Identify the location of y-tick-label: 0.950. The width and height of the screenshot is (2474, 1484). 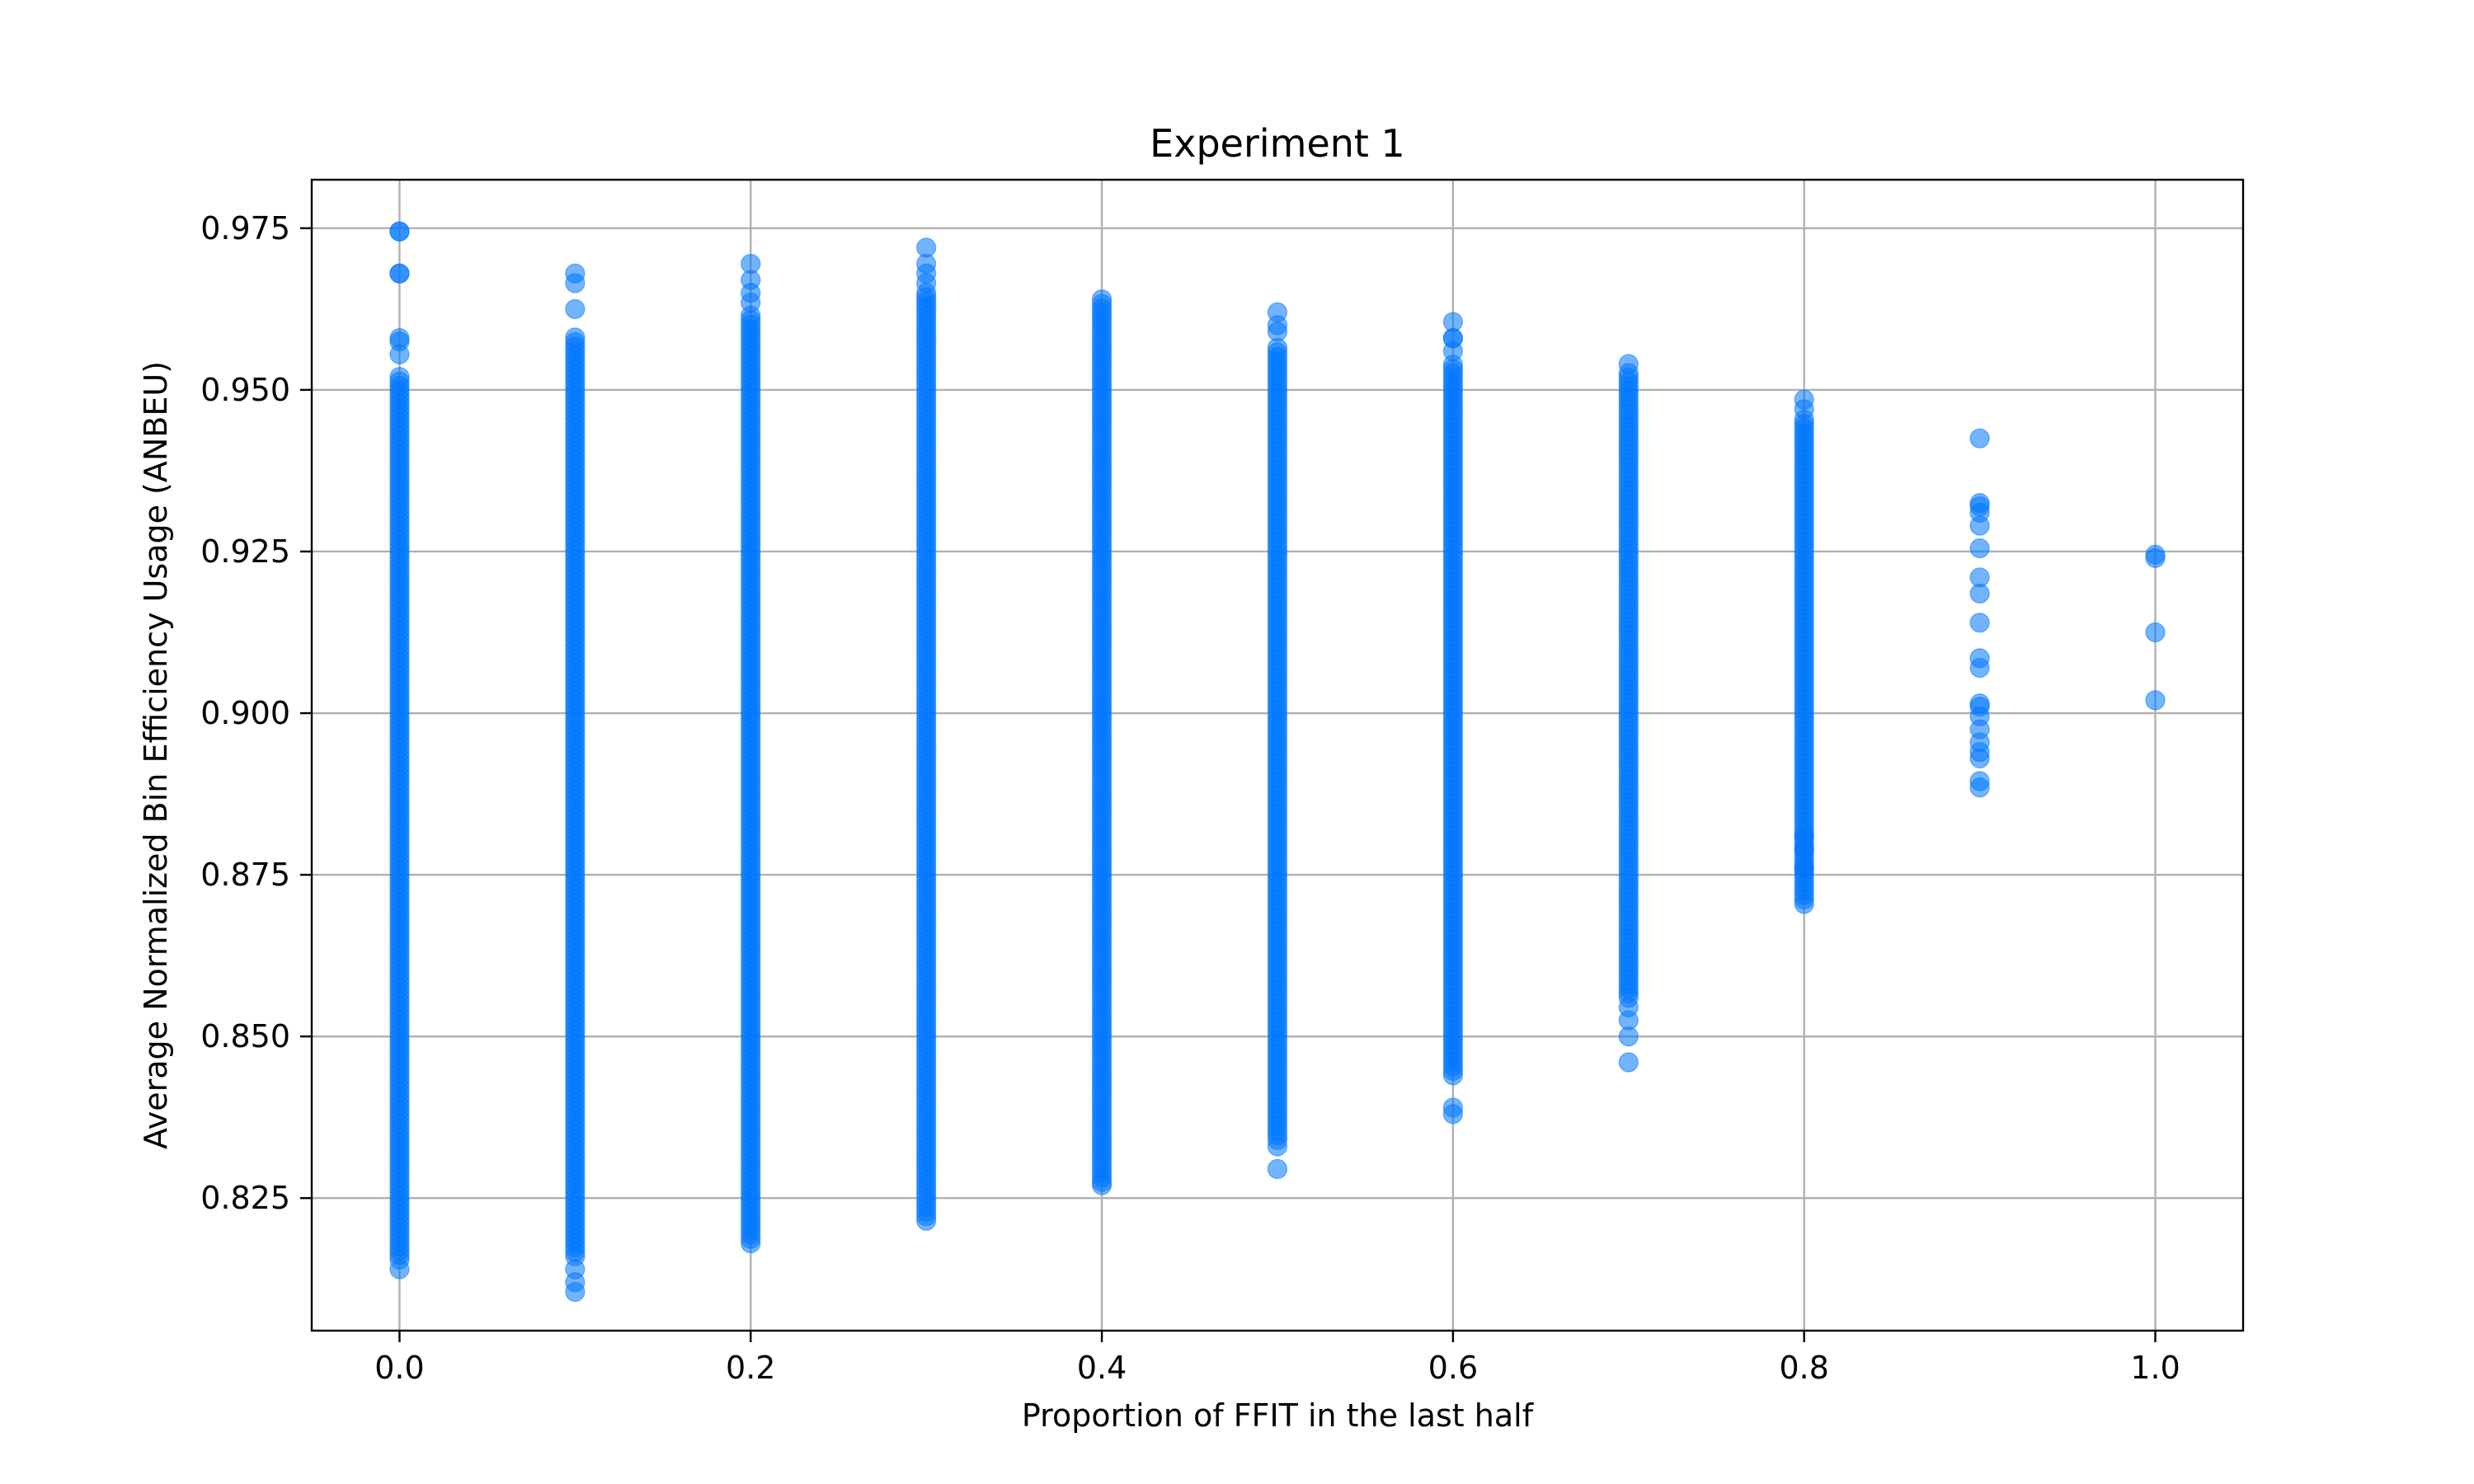
(245, 390).